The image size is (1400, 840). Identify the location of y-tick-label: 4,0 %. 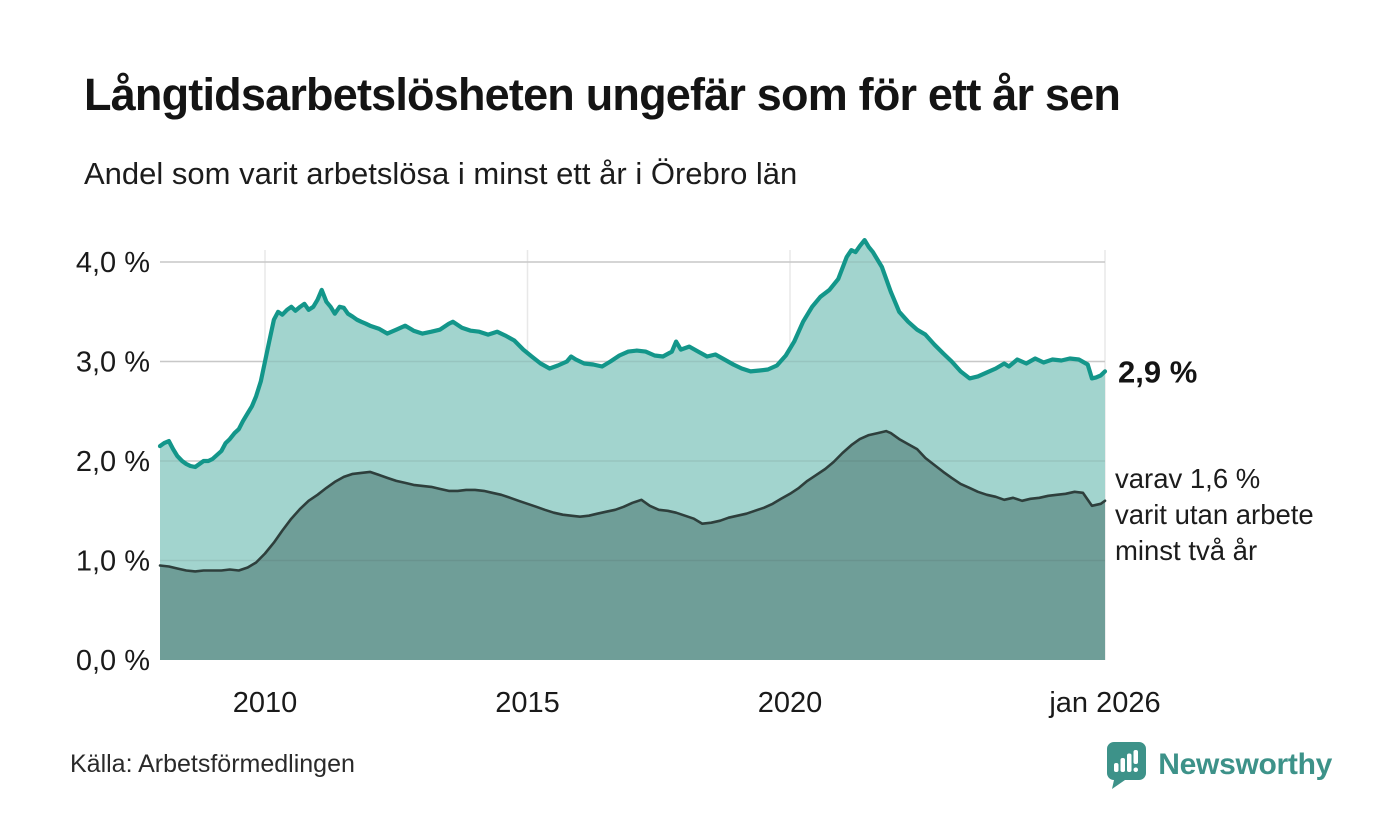
(113, 263).